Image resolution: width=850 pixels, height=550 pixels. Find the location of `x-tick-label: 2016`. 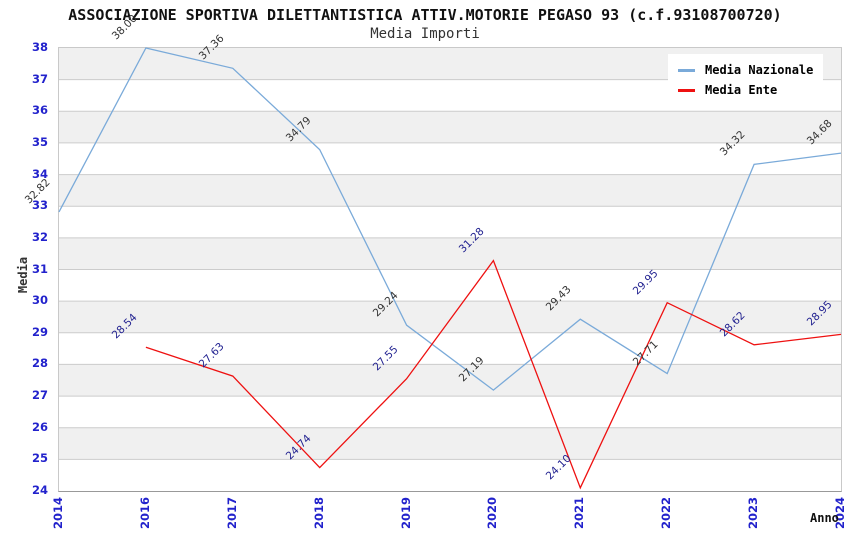

x-tick-label: 2016 is located at coordinates (144, 513).